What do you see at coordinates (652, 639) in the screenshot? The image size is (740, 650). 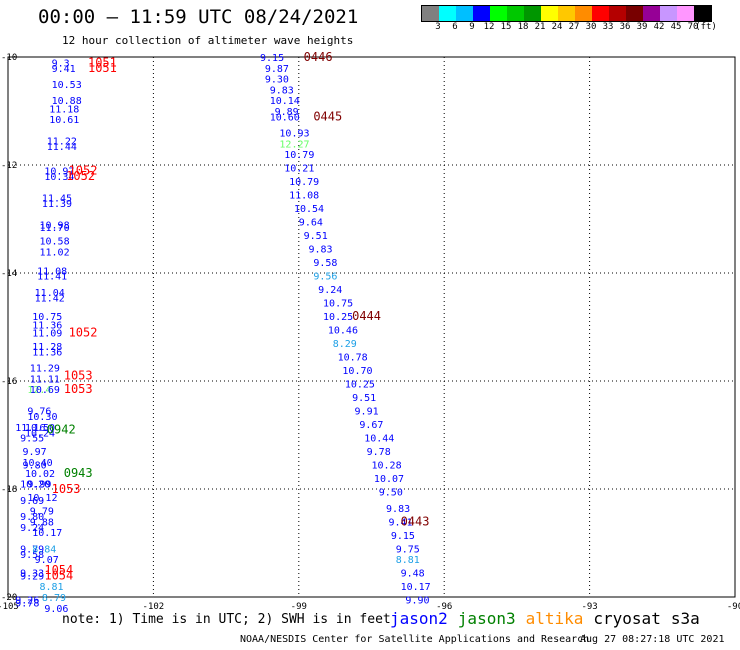 I see `footer-timestamp: Aug 27 08:27:18 UTC 2021` at bounding box center [652, 639].